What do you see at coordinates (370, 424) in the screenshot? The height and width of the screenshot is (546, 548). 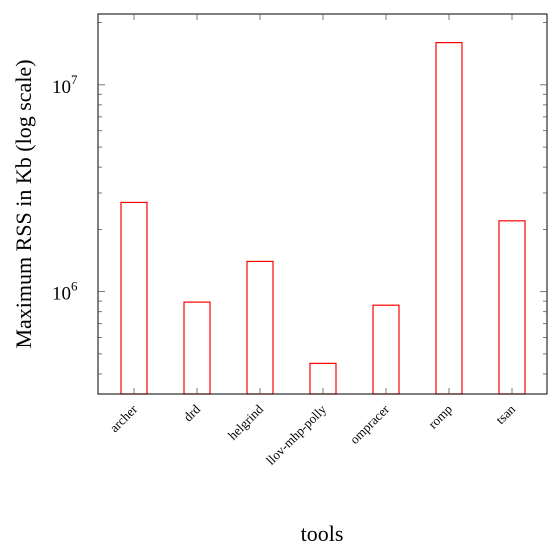 I see `x-tick-label: ompracer` at bounding box center [370, 424].